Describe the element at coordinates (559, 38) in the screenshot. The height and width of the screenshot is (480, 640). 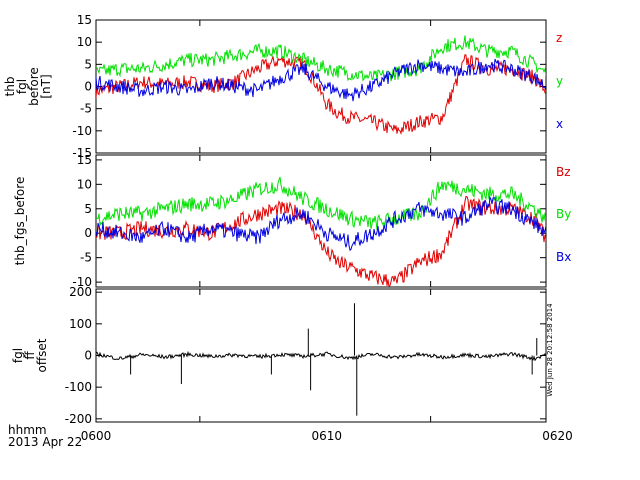
I see `legend-z: z` at that location.